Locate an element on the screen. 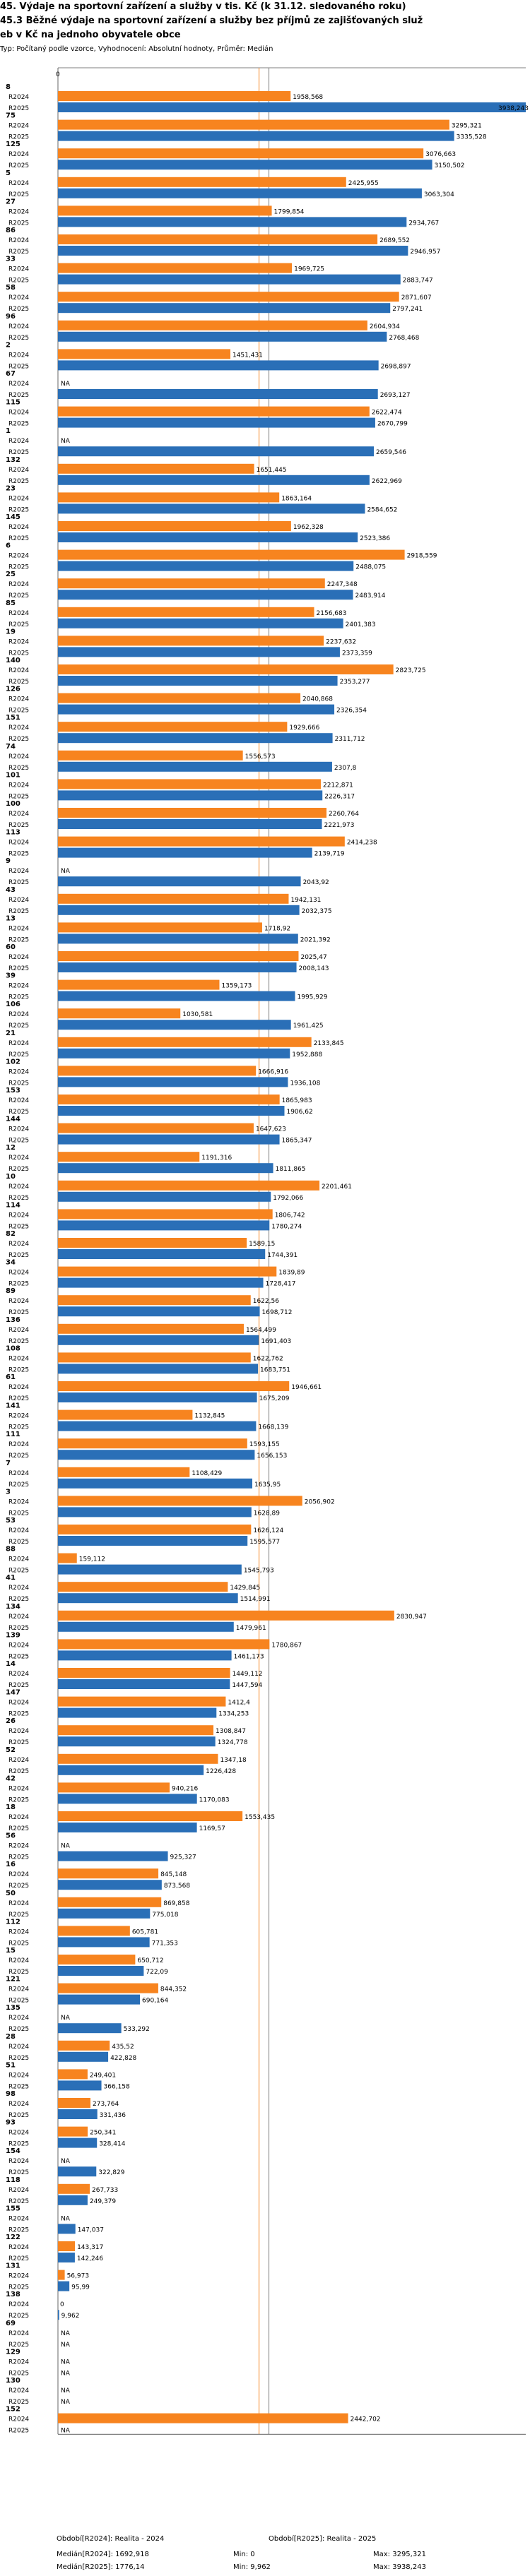  data-label: 1556,573 is located at coordinates (260, 757).